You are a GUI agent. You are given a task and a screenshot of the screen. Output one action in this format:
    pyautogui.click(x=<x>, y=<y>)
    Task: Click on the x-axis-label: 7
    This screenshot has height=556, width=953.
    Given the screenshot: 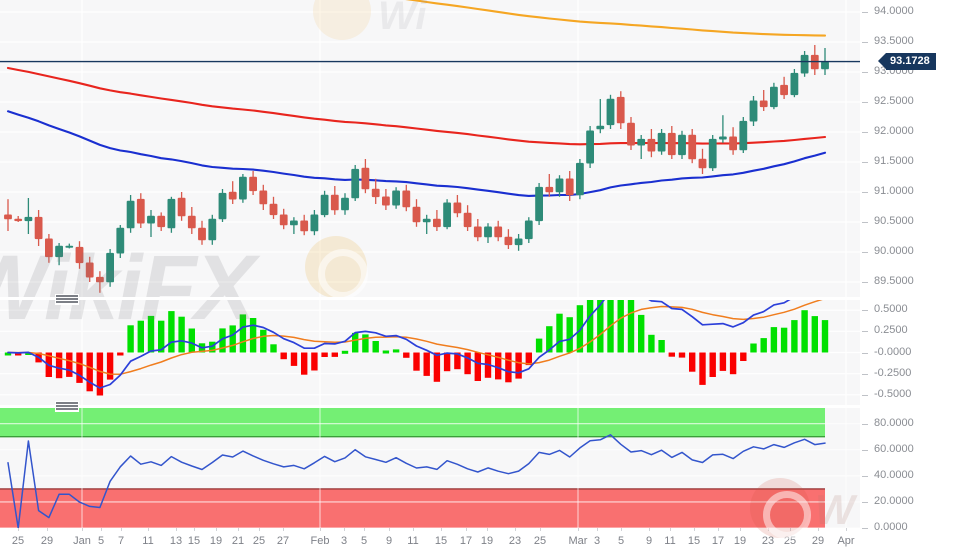 What is the action you would take?
    pyautogui.click(x=121, y=541)
    